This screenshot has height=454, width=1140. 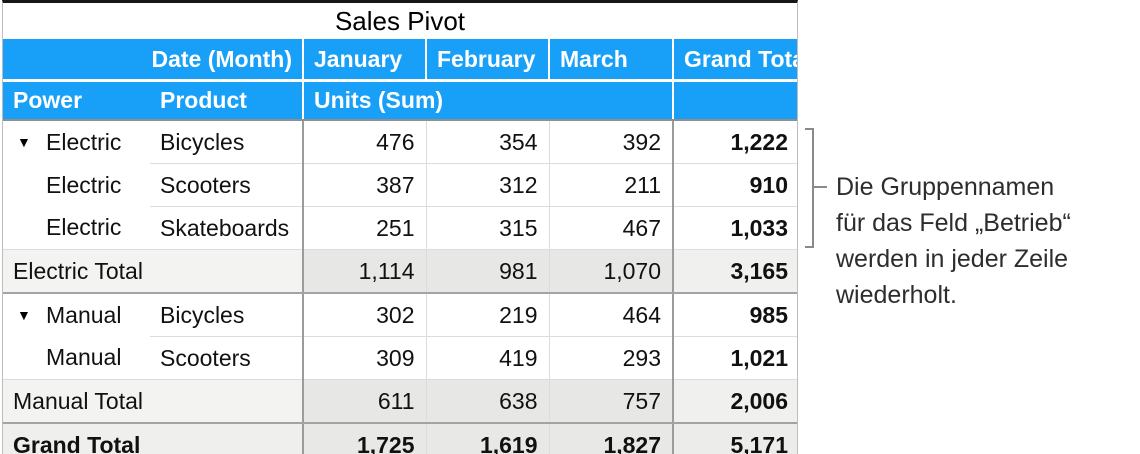 I want to click on cell-electric-total-march: 1,070, so click(x=610, y=271).